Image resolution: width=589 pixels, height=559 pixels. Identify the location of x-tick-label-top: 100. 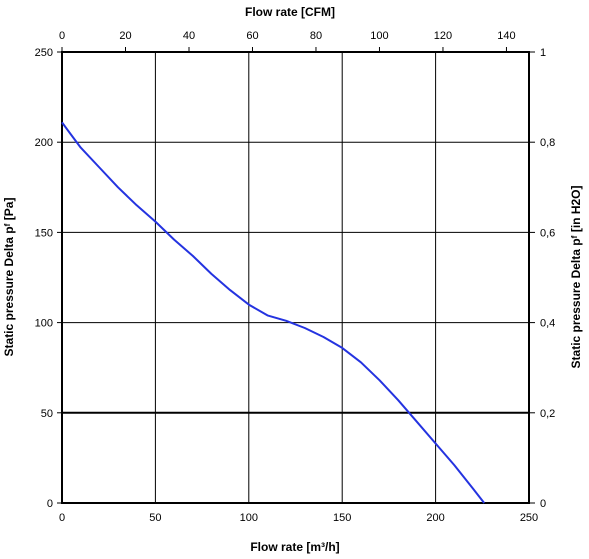
(379, 36).